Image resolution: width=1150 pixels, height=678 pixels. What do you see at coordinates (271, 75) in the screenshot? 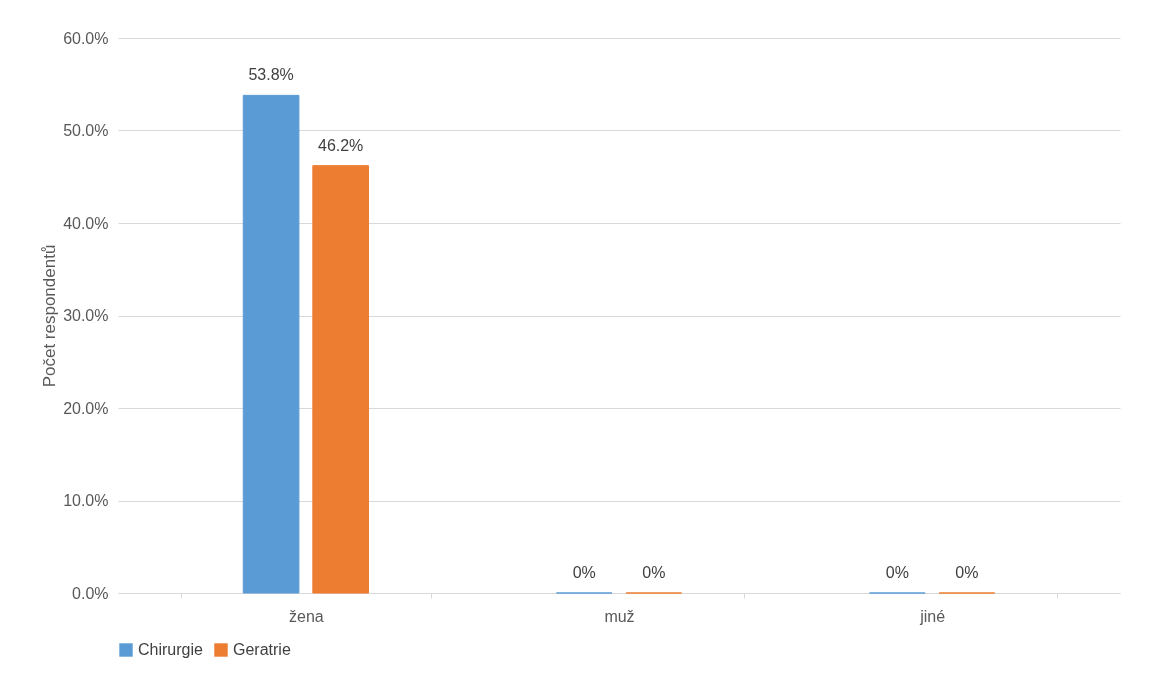
I see `data-label: 53.8%` at bounding box center [271, 75].